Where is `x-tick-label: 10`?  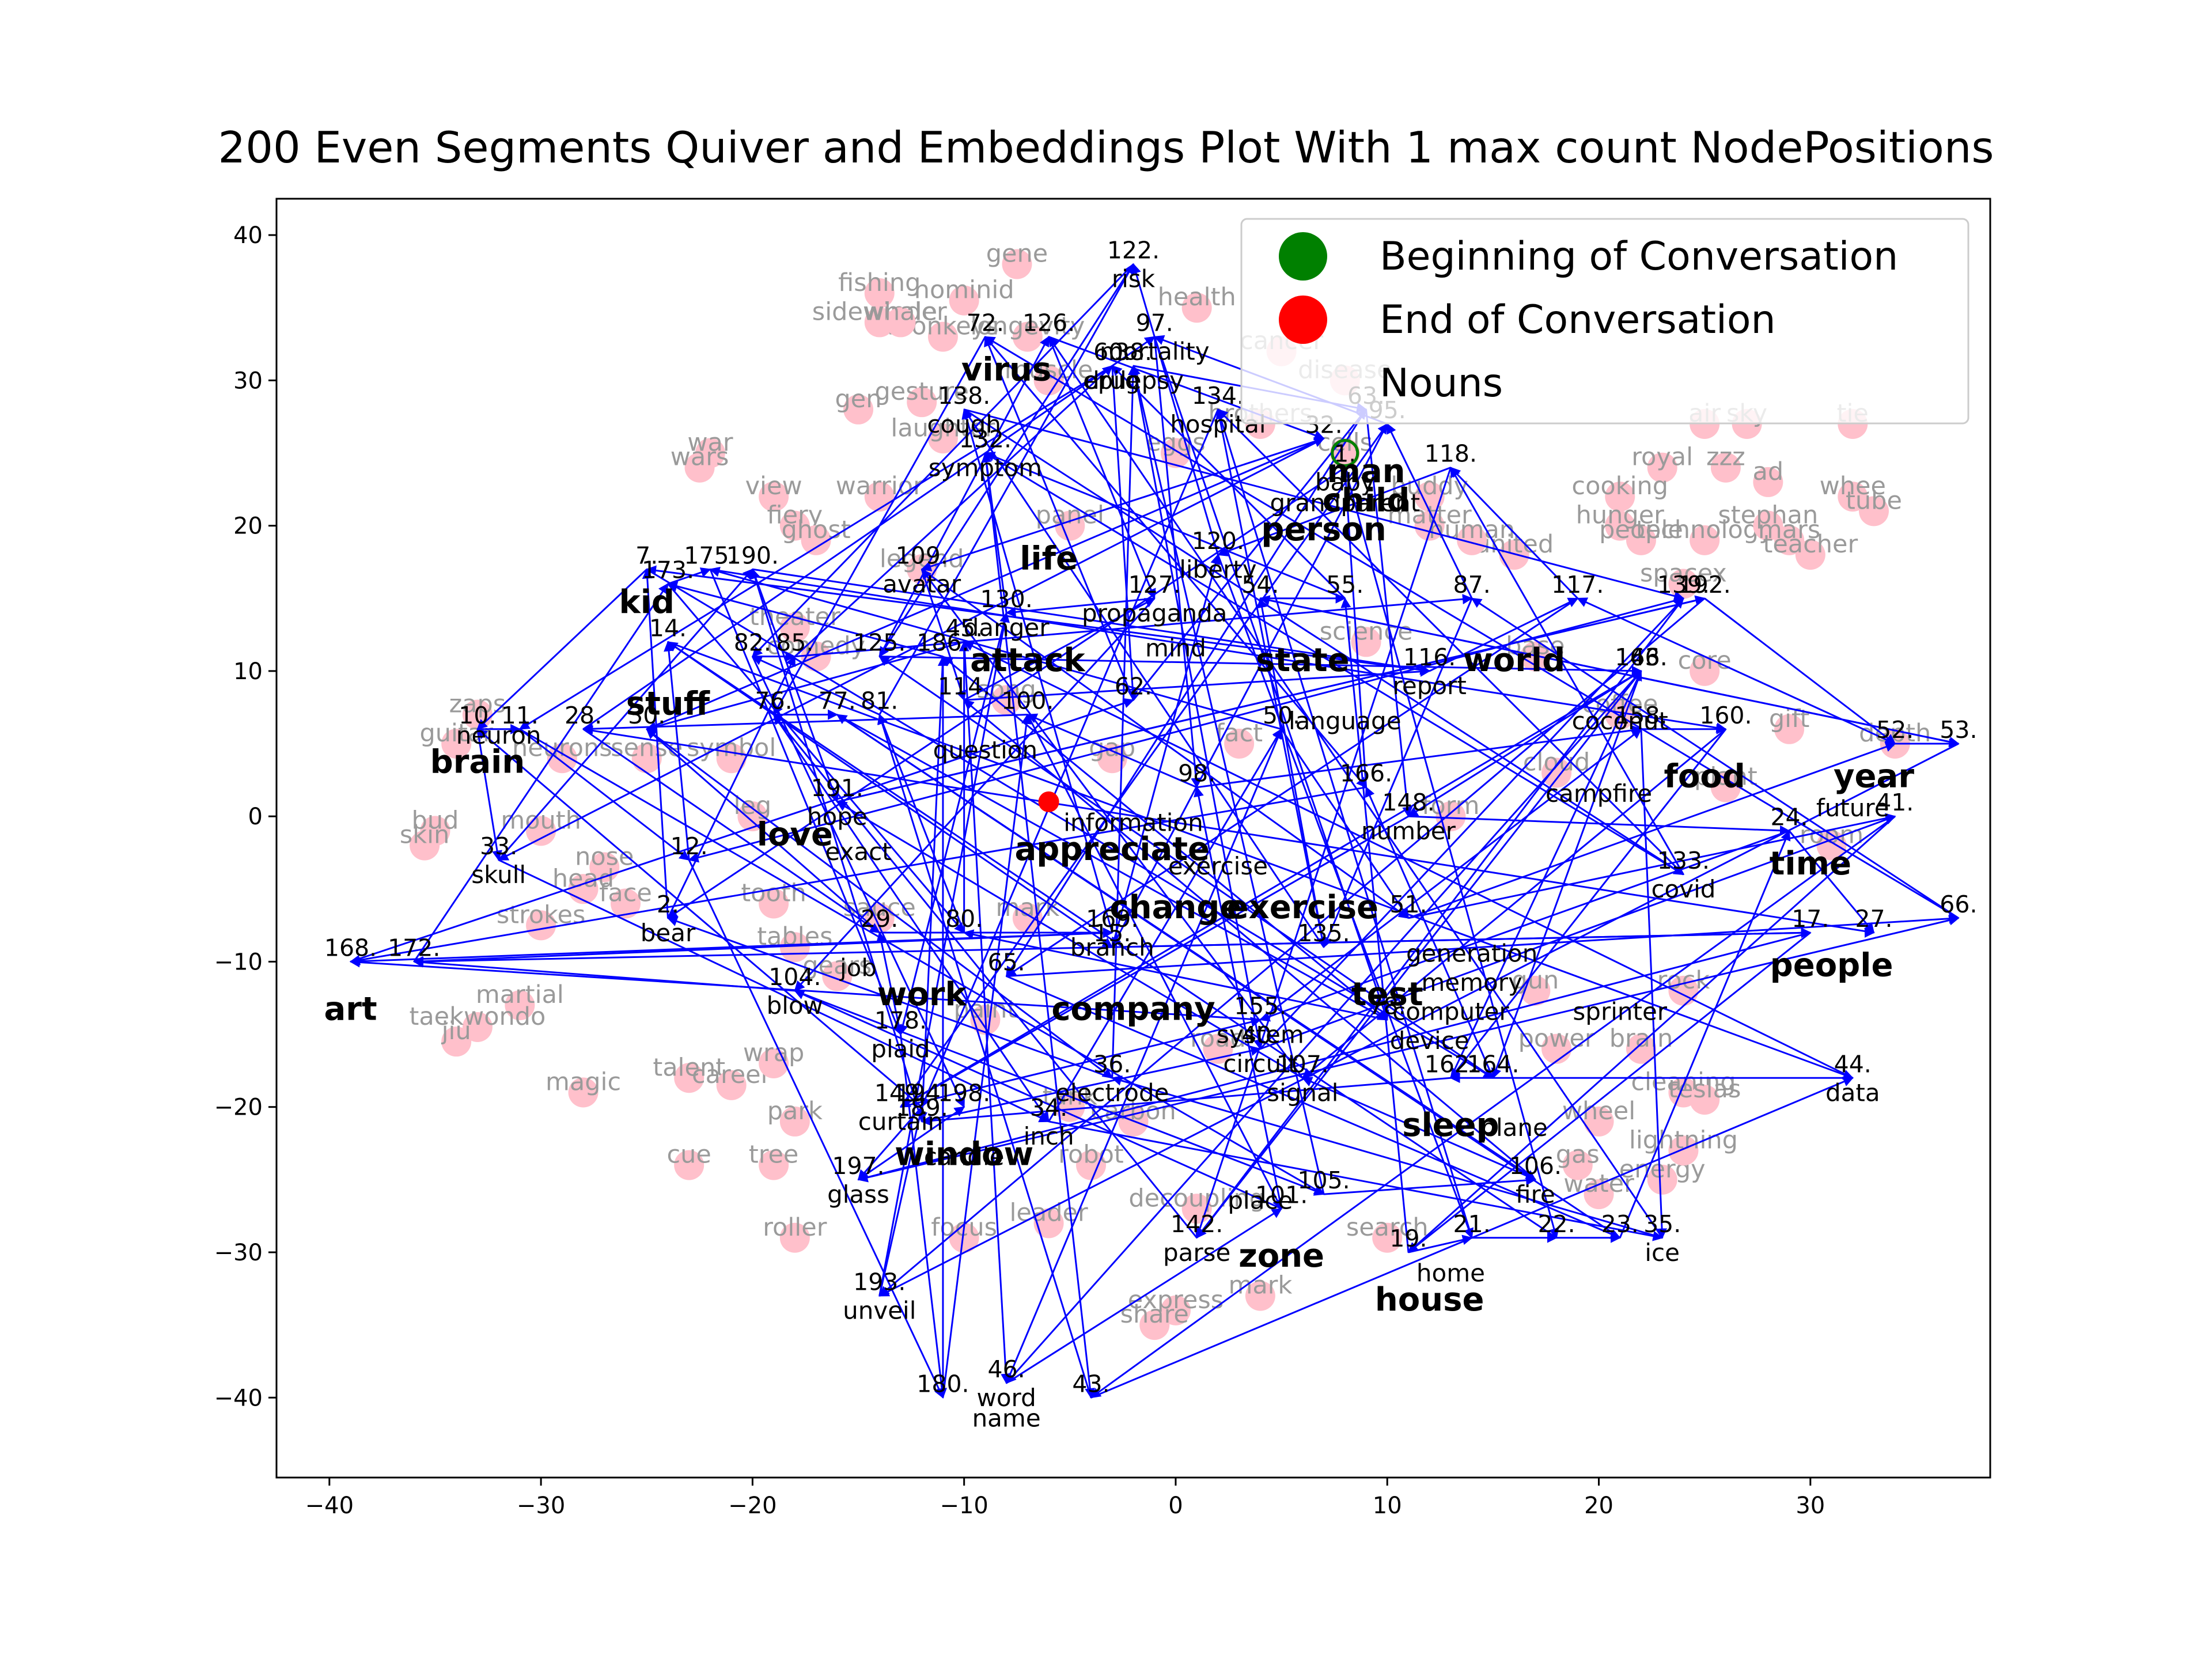 x-tick-label: 10 is located at coordinates (1387, 1506).